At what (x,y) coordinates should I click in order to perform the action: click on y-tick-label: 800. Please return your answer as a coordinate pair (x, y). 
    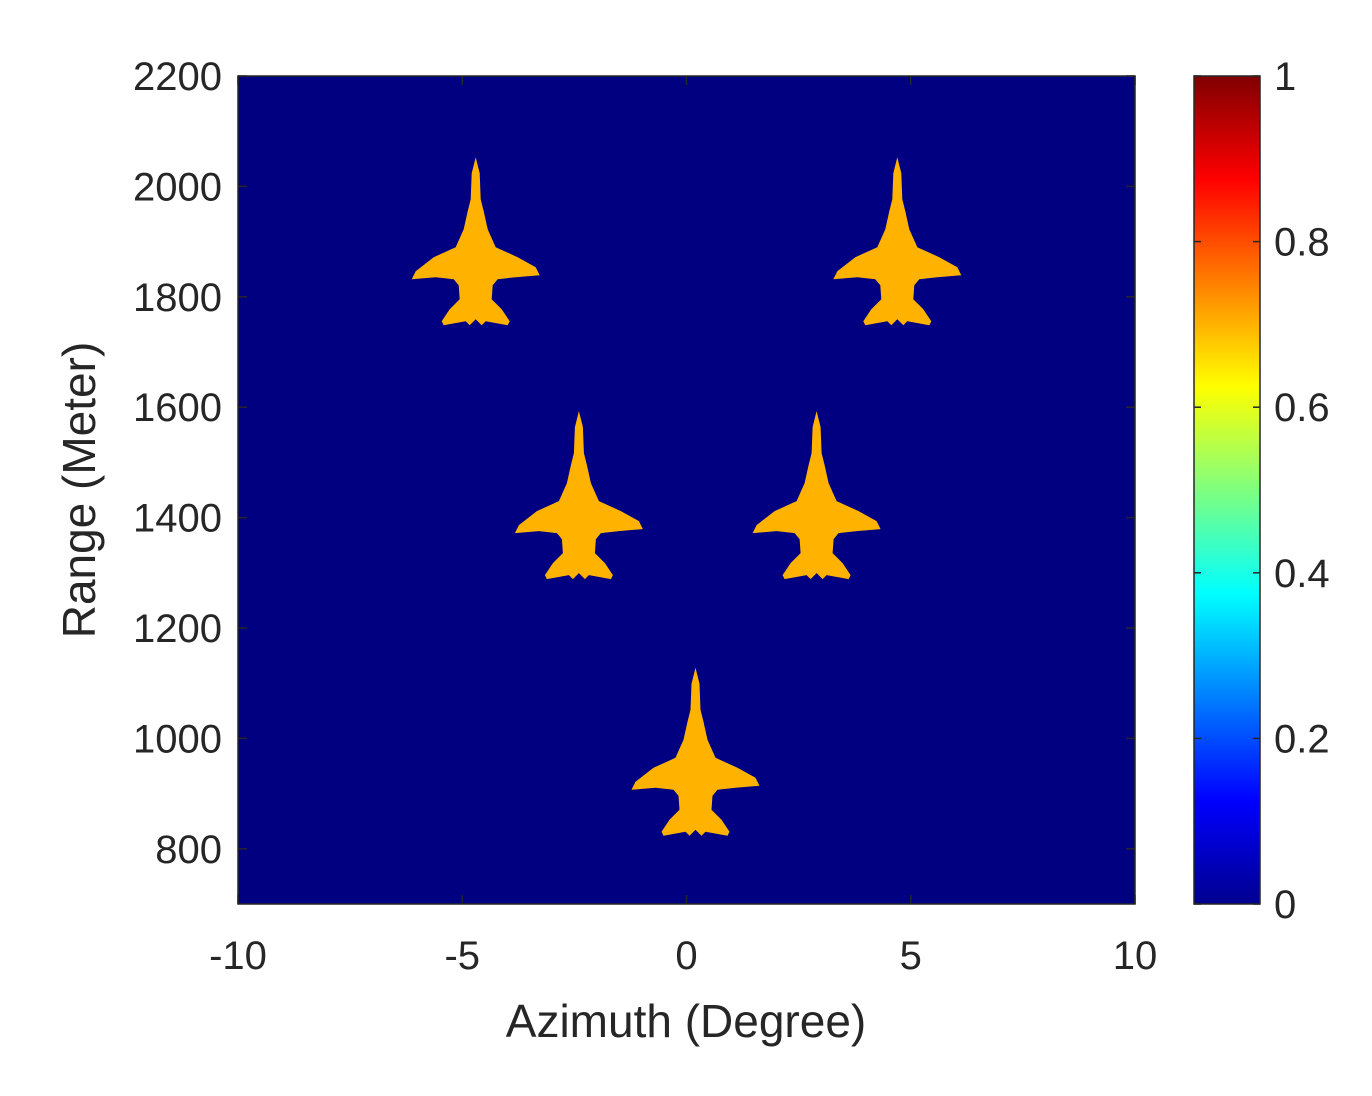
    Looking at the image, I should click on (188, 850).